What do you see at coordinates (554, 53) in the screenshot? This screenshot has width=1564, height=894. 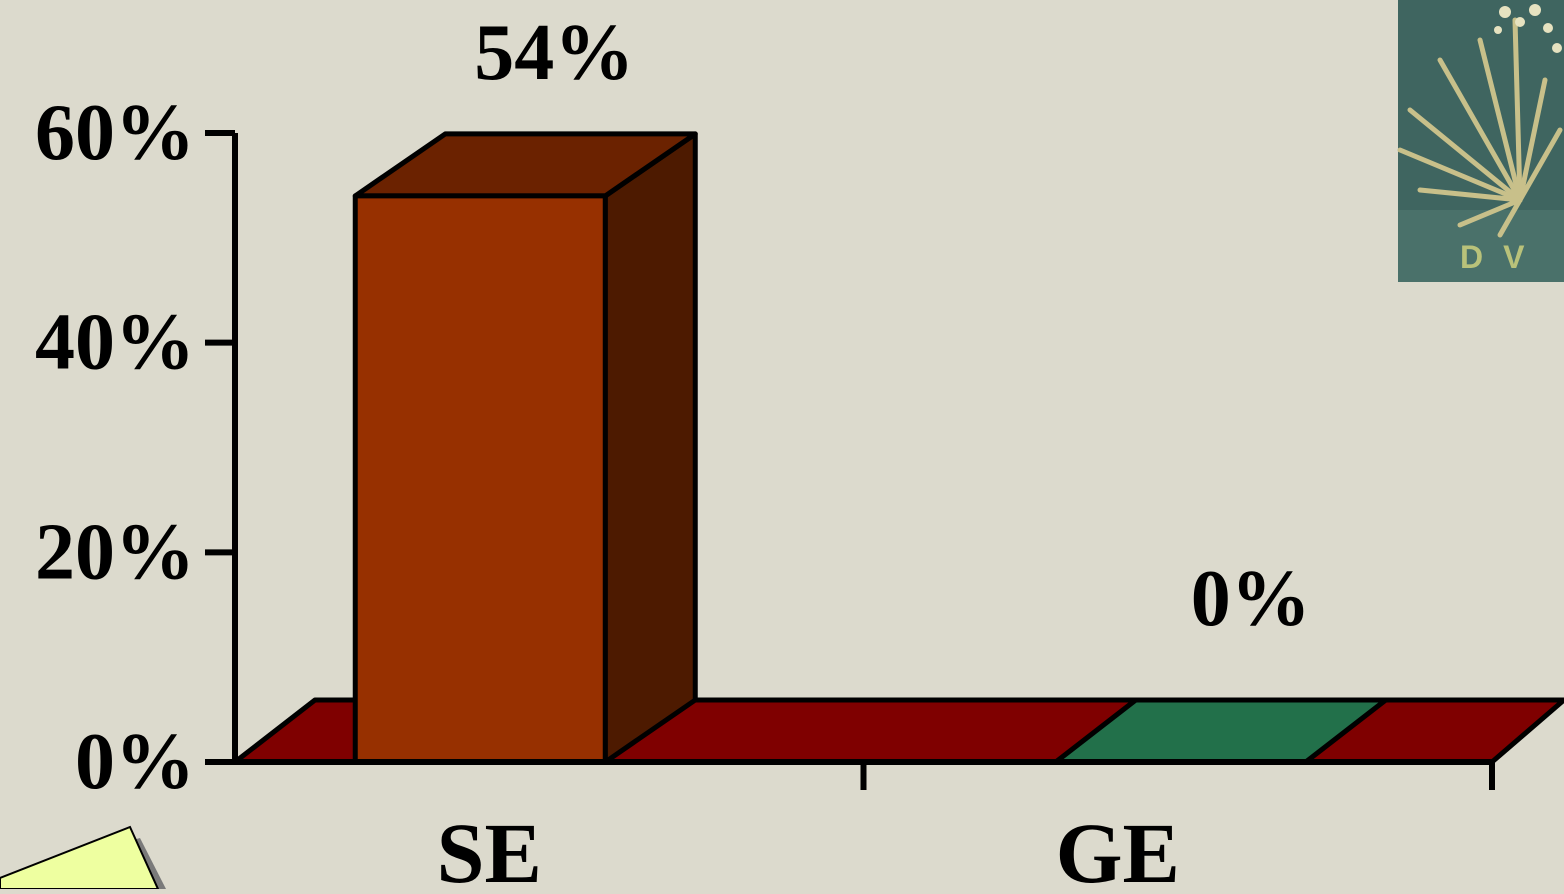 I see `data-label: 54%` at bounding box center [554, 53].